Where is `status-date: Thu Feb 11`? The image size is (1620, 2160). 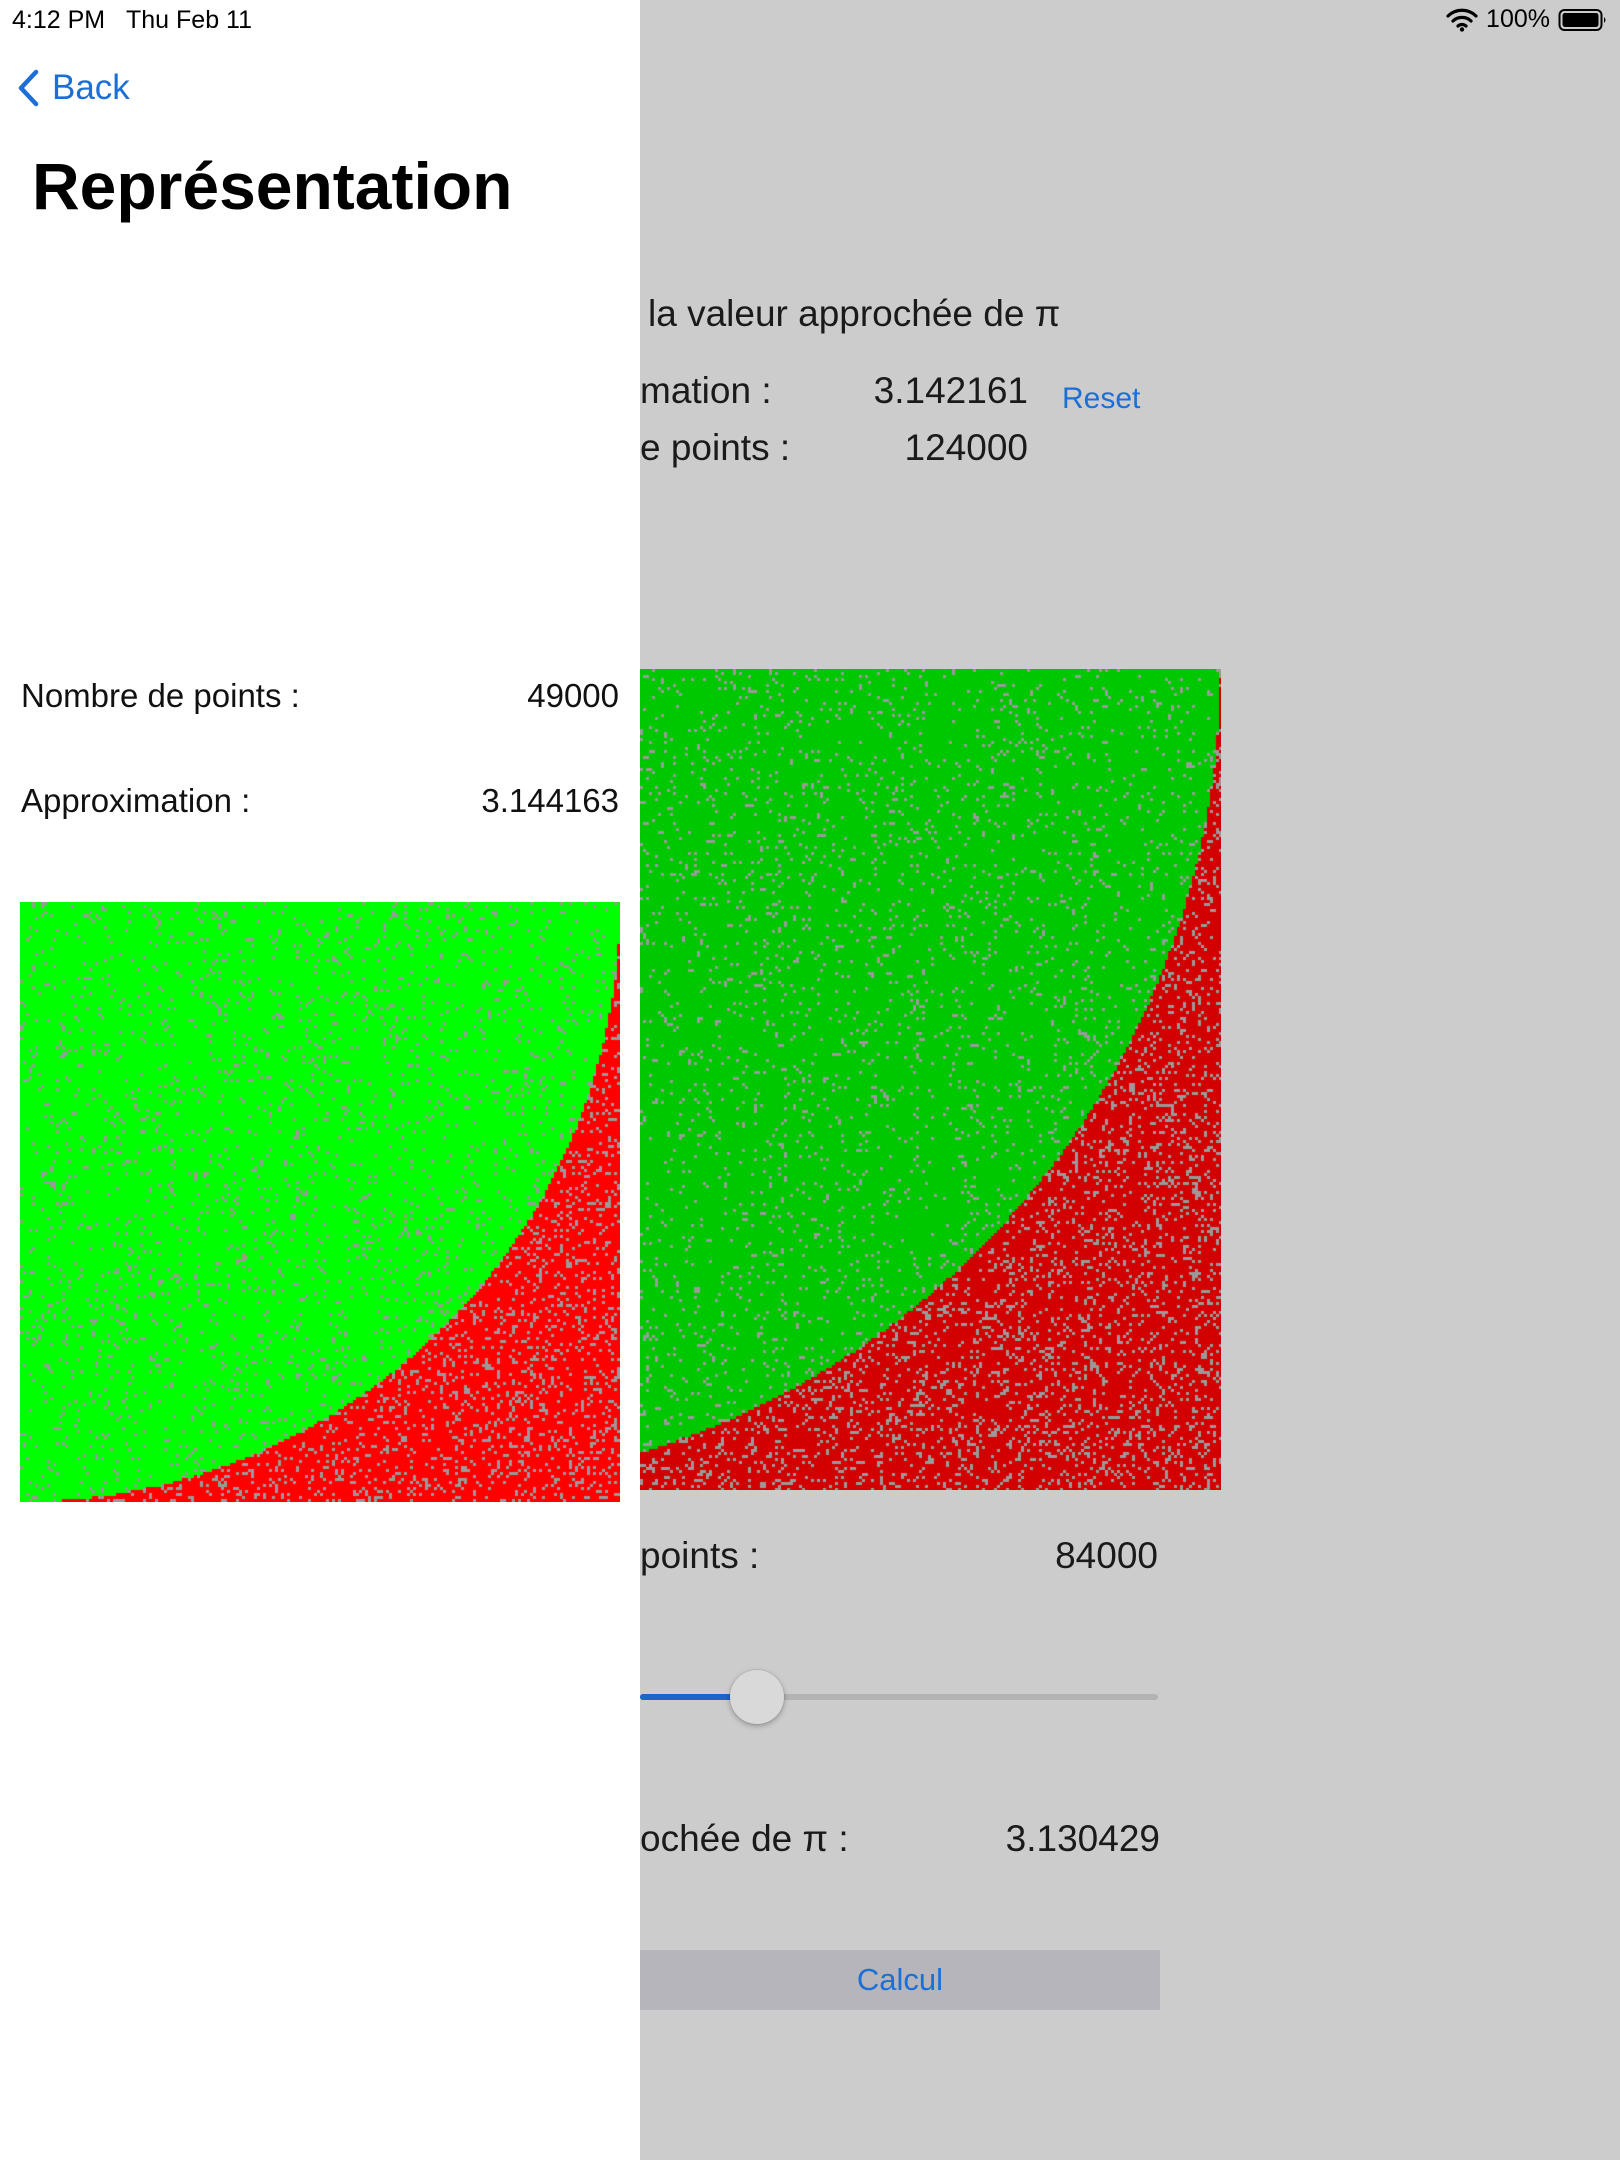
status-date: Thu Feb 11 is located at coordinates (189, 20).